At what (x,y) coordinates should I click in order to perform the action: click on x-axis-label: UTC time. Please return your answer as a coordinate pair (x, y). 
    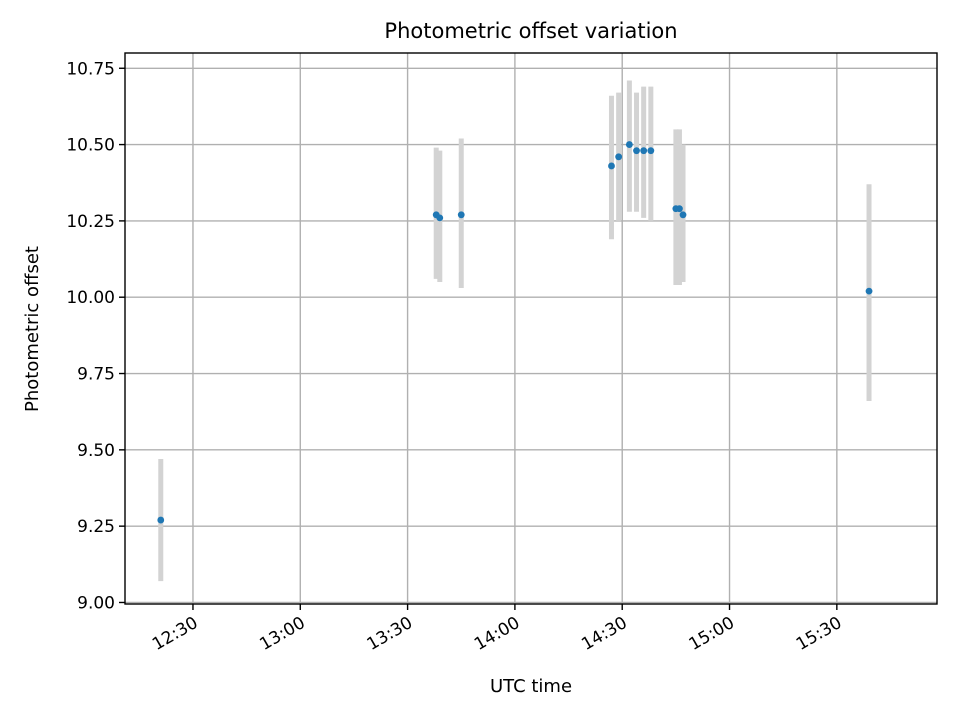
    Looking at the image, I should click on (531, 686).